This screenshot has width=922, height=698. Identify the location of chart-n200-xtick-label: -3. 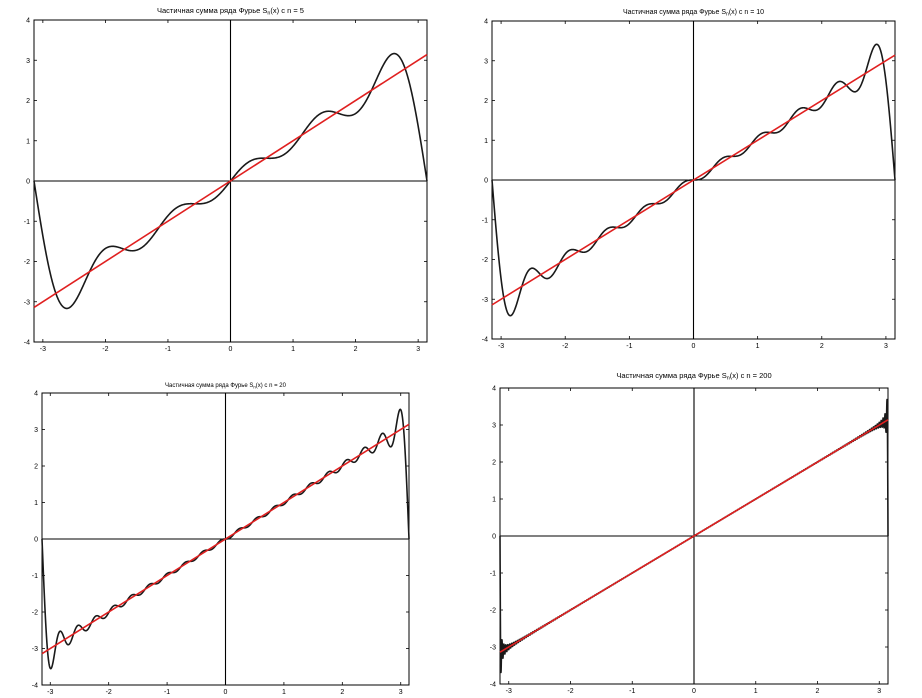
(509, 691).